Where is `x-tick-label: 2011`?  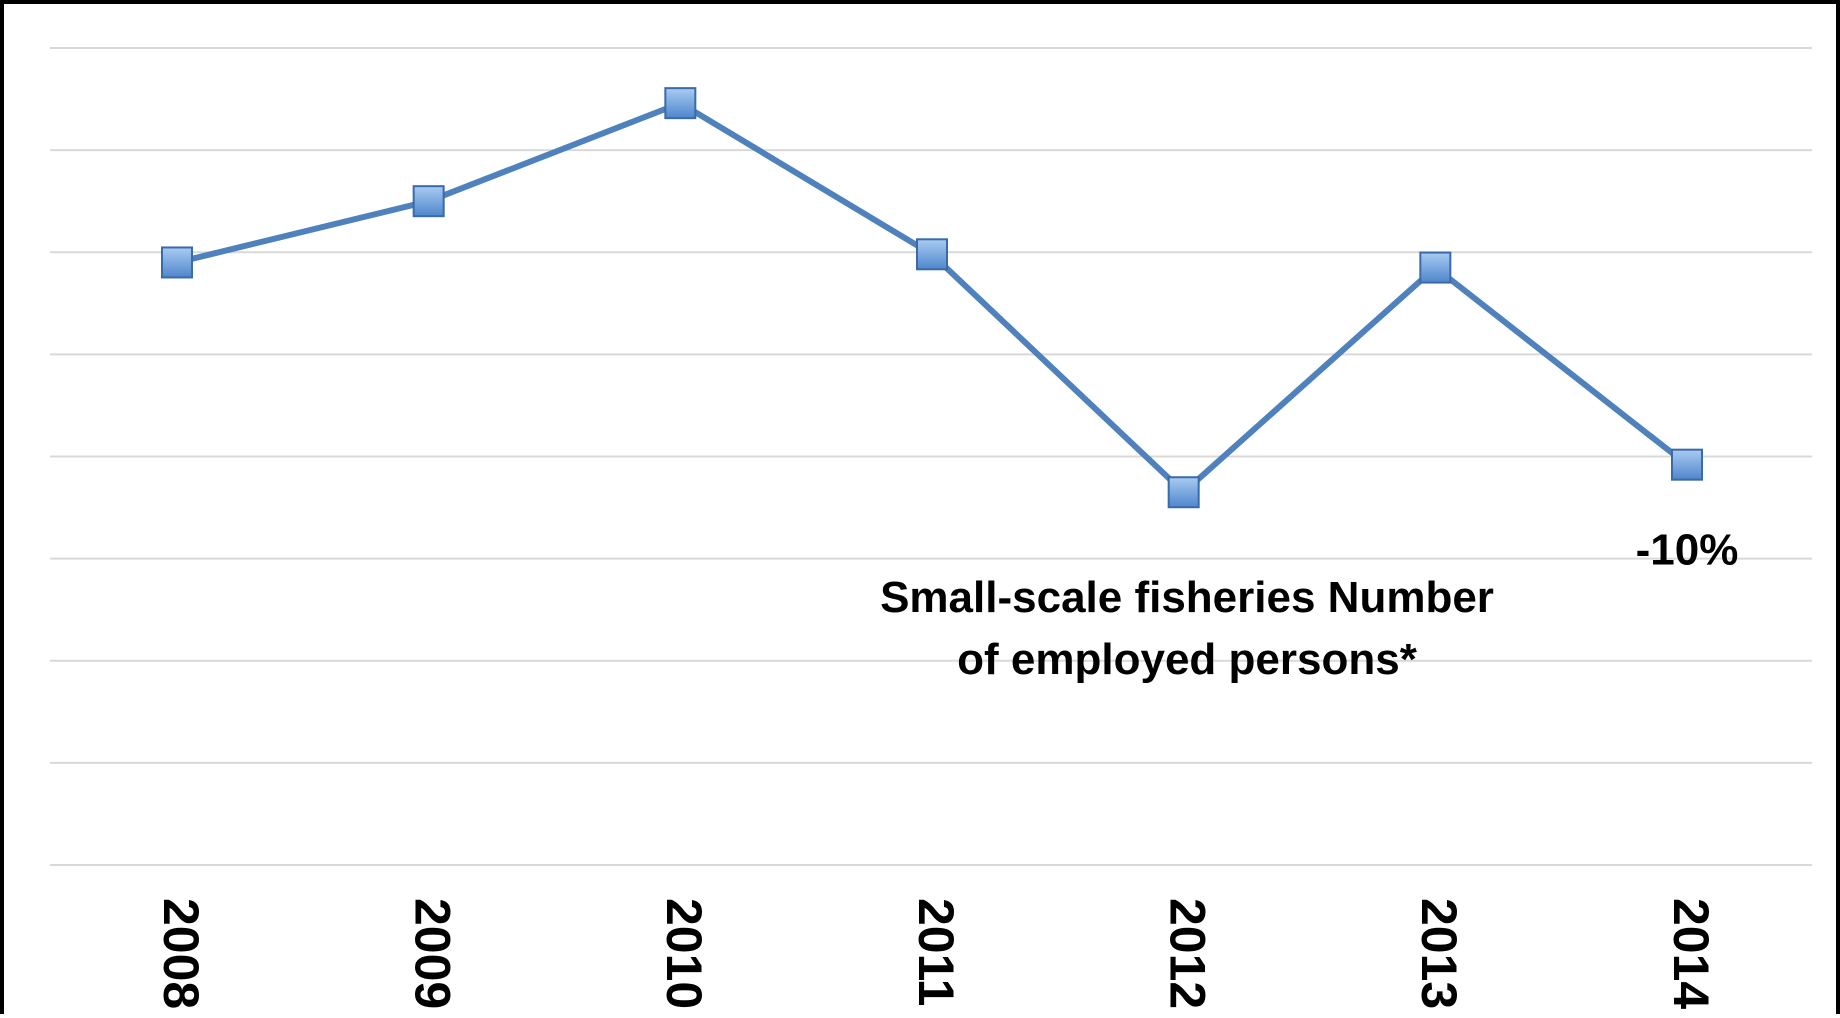 x-tick-label: 2011 is located at coordinates (936, 952).